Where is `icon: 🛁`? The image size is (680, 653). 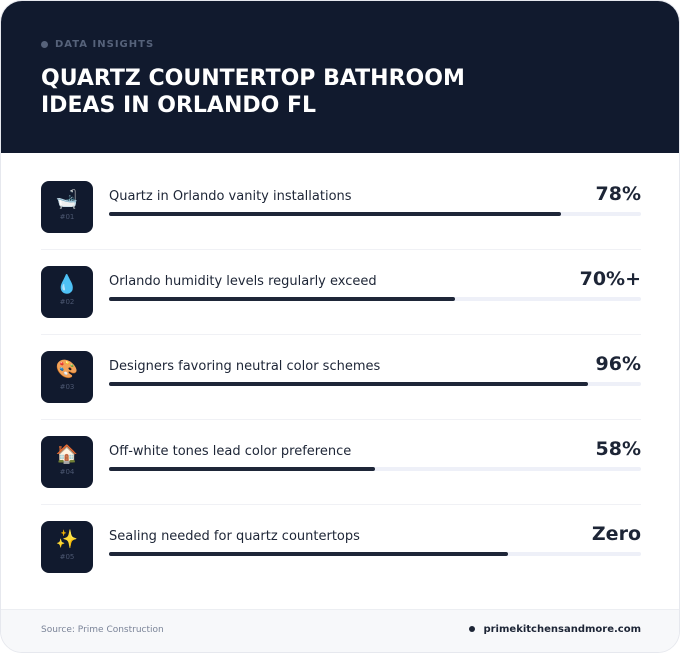
icon: 🛁 is located at coordinates (67, 207).